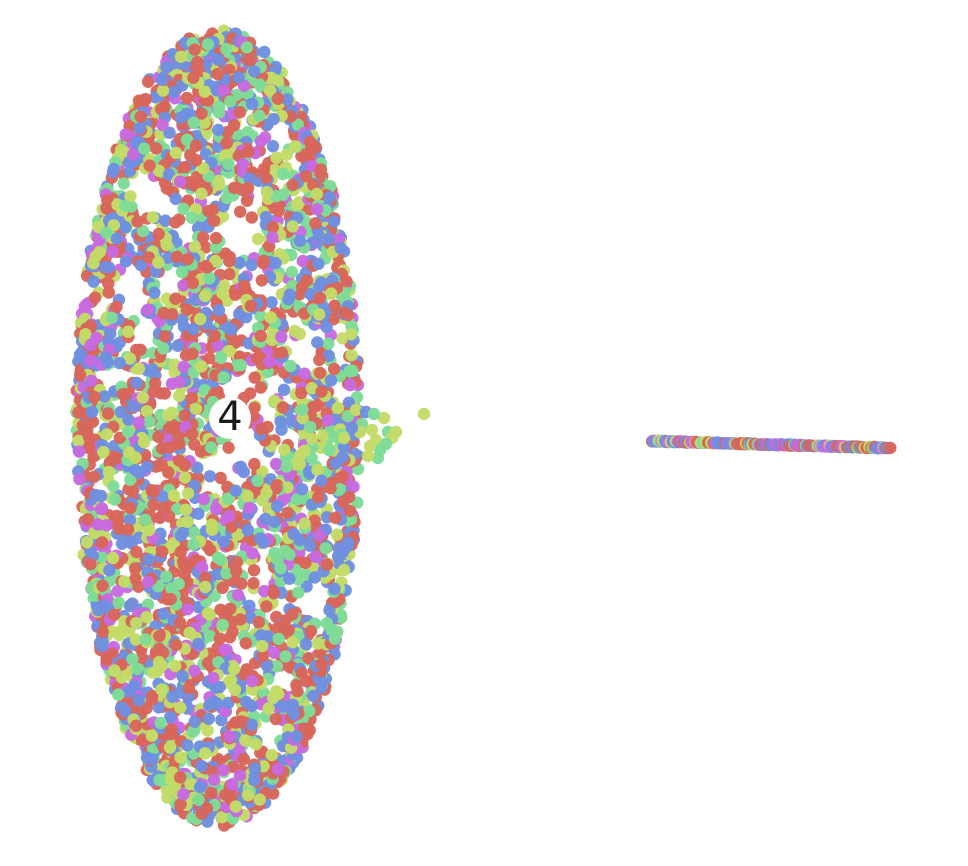 This screenshot has height=866, width=968. I want to click on cluster-label-badge, so click(230, 418).